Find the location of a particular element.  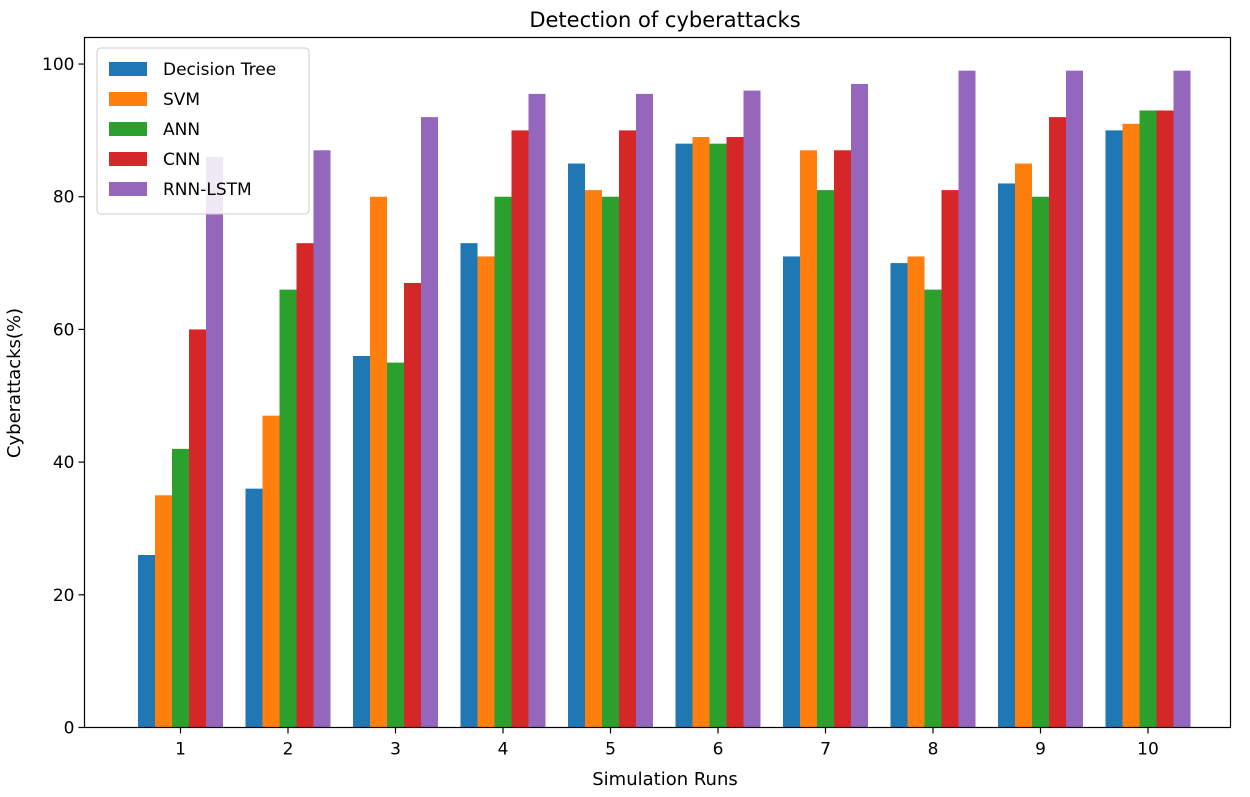

chart-title: Detection of cyberattacks is located at coordinates (664, 20).